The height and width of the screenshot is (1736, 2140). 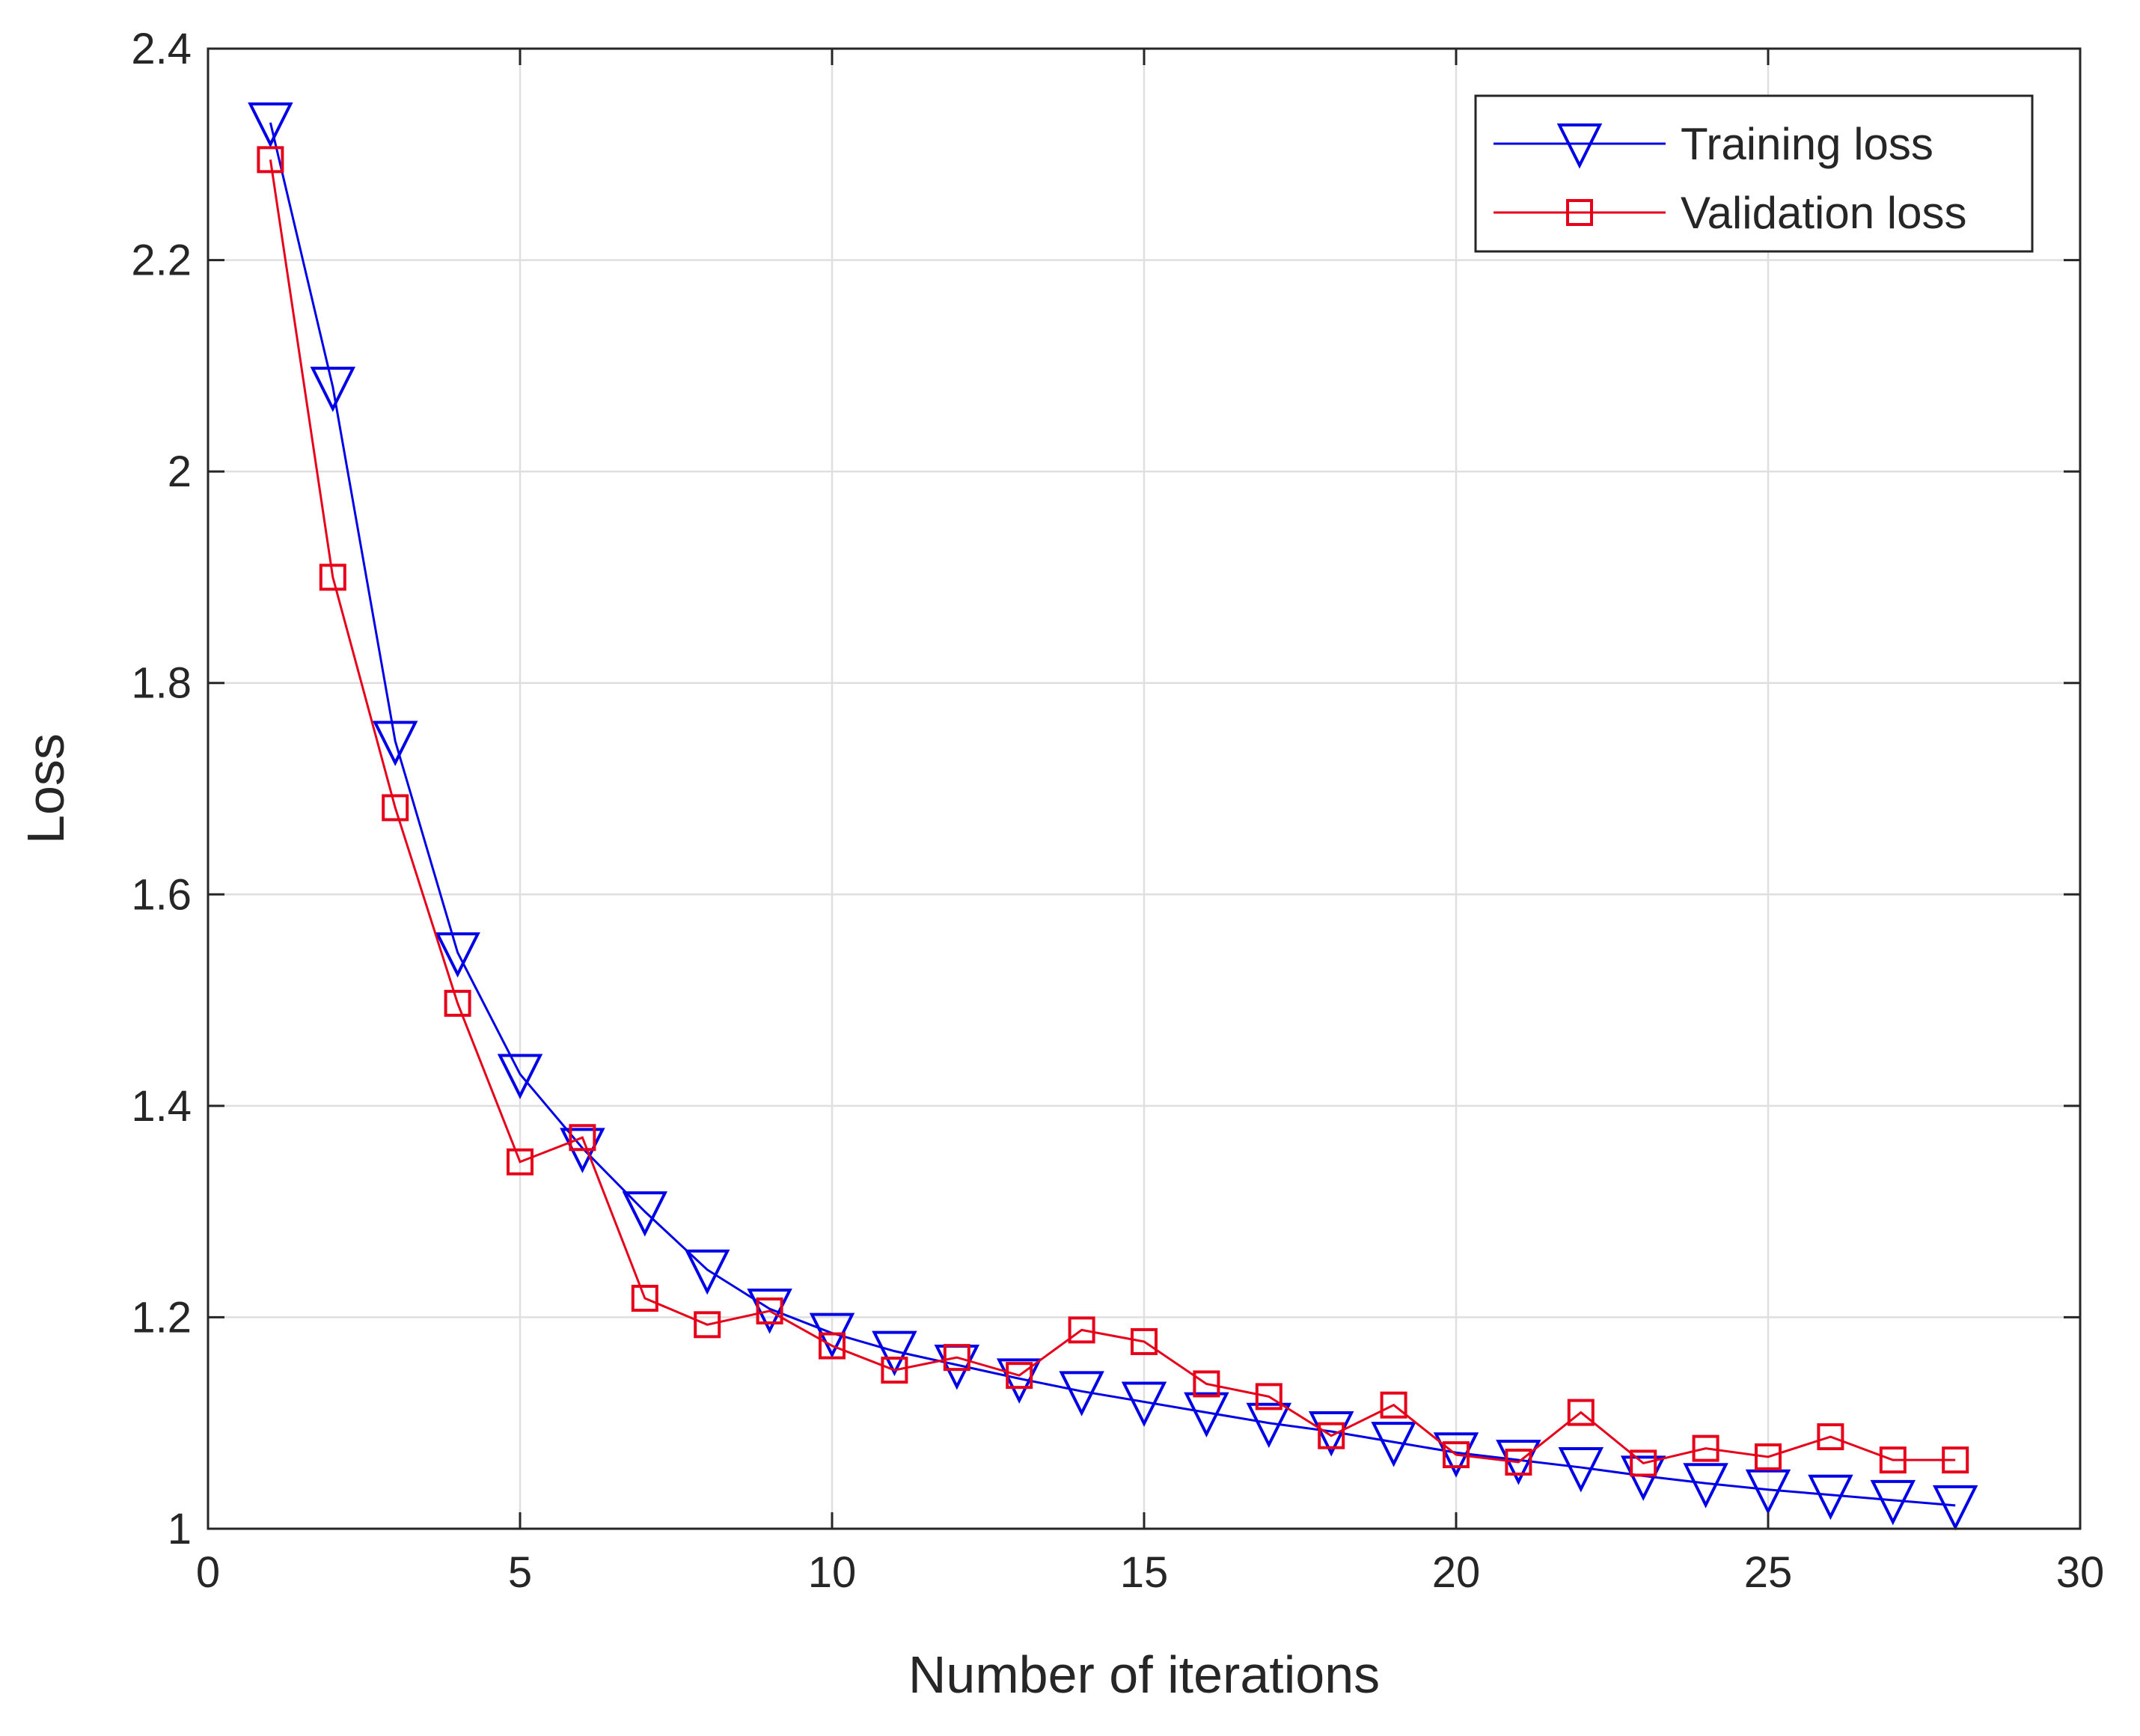 I want to click on x-tick-label: 15, so click(x=1144, y=1572).